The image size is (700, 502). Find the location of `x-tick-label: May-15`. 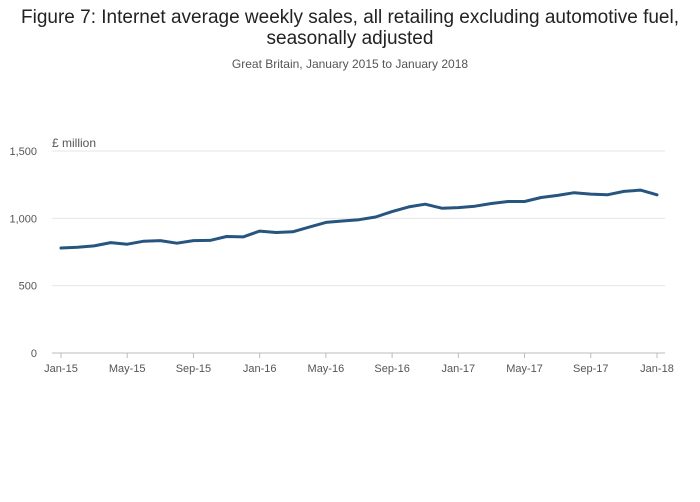

x-tick-label: May-15 is located at coordinates (127, 369).